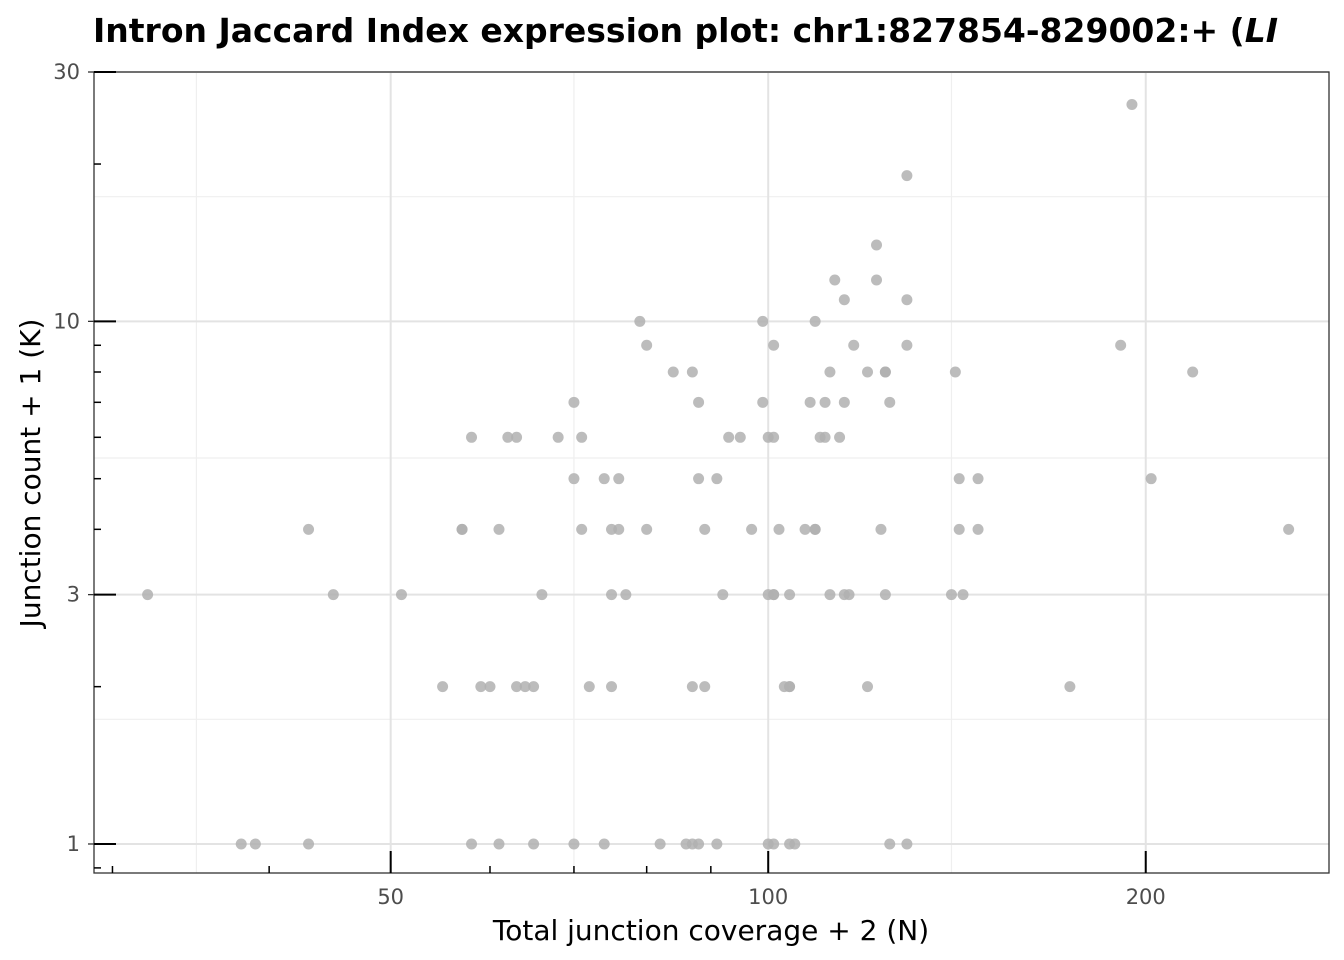 Image resolution: width=1344 pixels, height=960 pixels. I want to click on y-tick-label: 10, so click(66, 321).